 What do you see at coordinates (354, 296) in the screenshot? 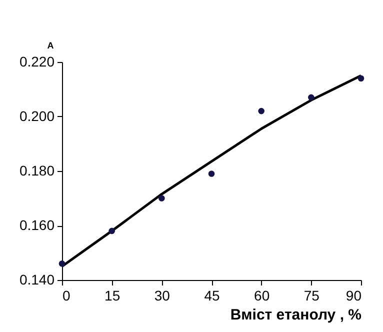
I see `x-tick-label: 90` at bounding box center [354, 296].